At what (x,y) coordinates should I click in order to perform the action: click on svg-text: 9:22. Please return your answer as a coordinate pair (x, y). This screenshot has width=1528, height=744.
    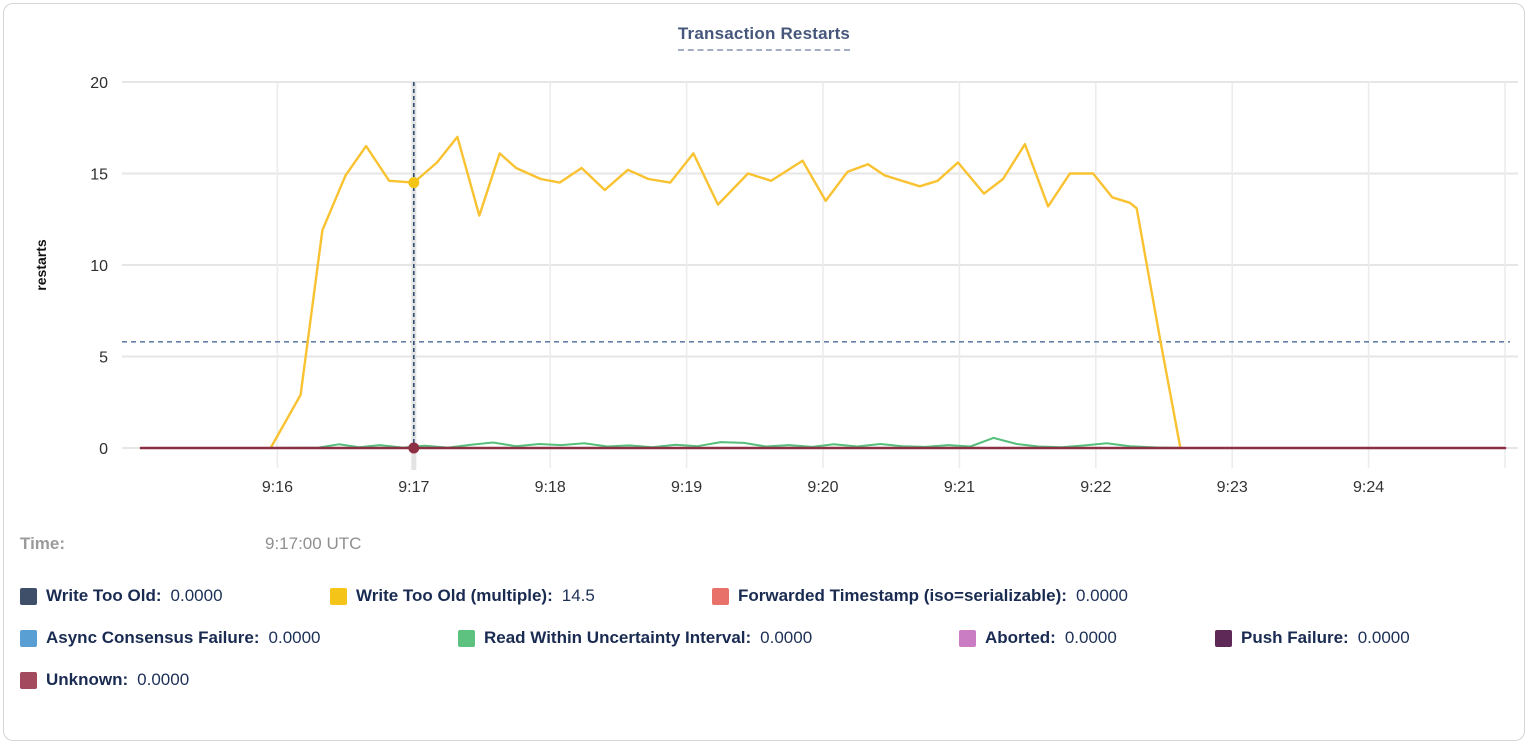
    Looking at the image, I should click on (1095, 487).